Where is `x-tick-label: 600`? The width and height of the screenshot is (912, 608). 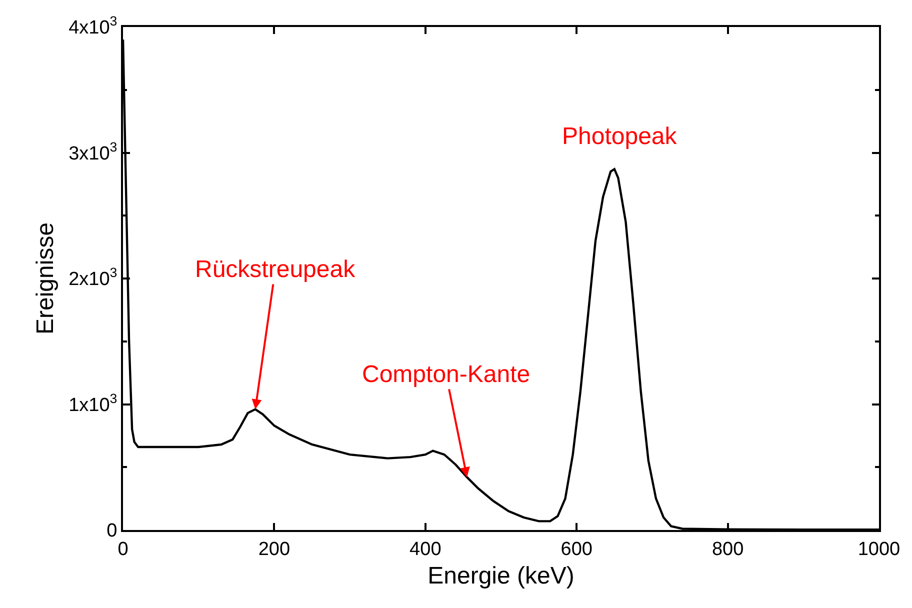 x-tick-label: 600 is located at coordinates (576, 549).